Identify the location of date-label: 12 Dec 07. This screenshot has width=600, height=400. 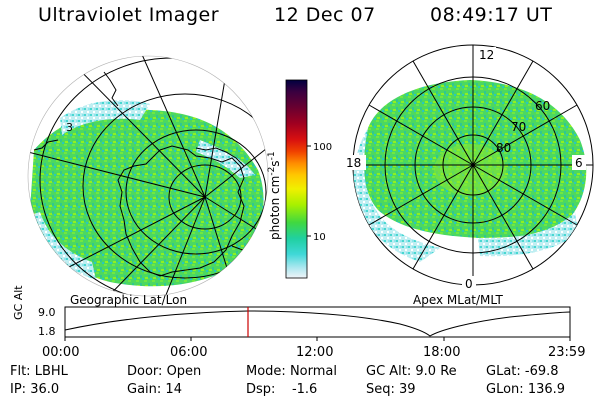
(325, 15).